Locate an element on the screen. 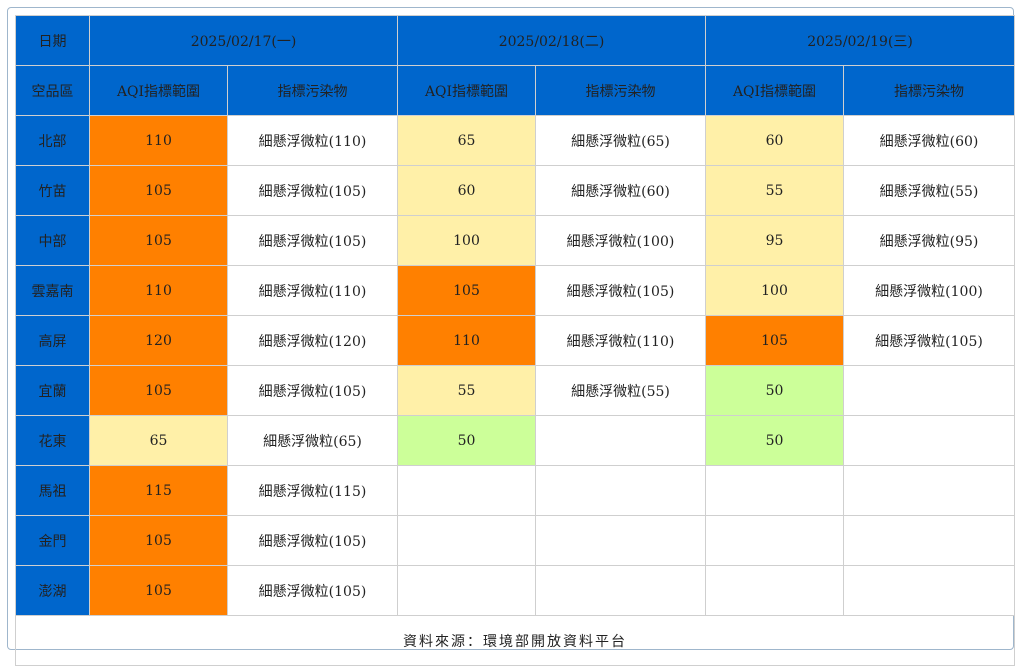 The height and width of the screenshot is (666, 1023). region-cell: 金門 is located at coordinates (52, 540).